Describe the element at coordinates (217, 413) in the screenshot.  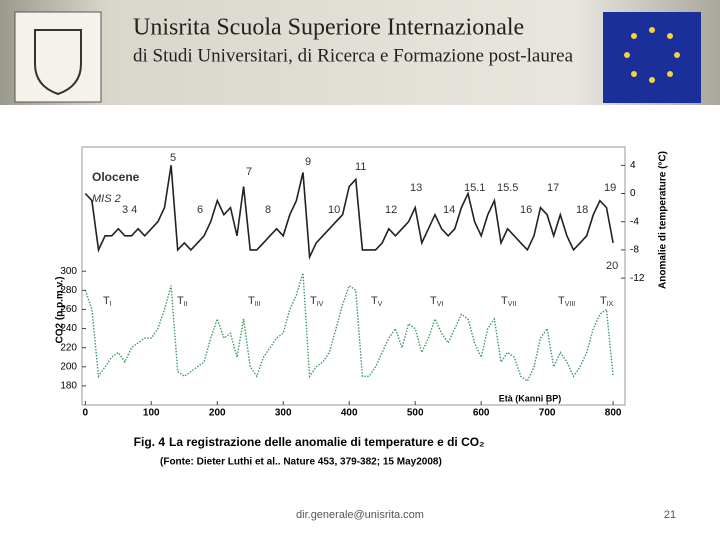
I see `x-tick-label: 200` at that location.